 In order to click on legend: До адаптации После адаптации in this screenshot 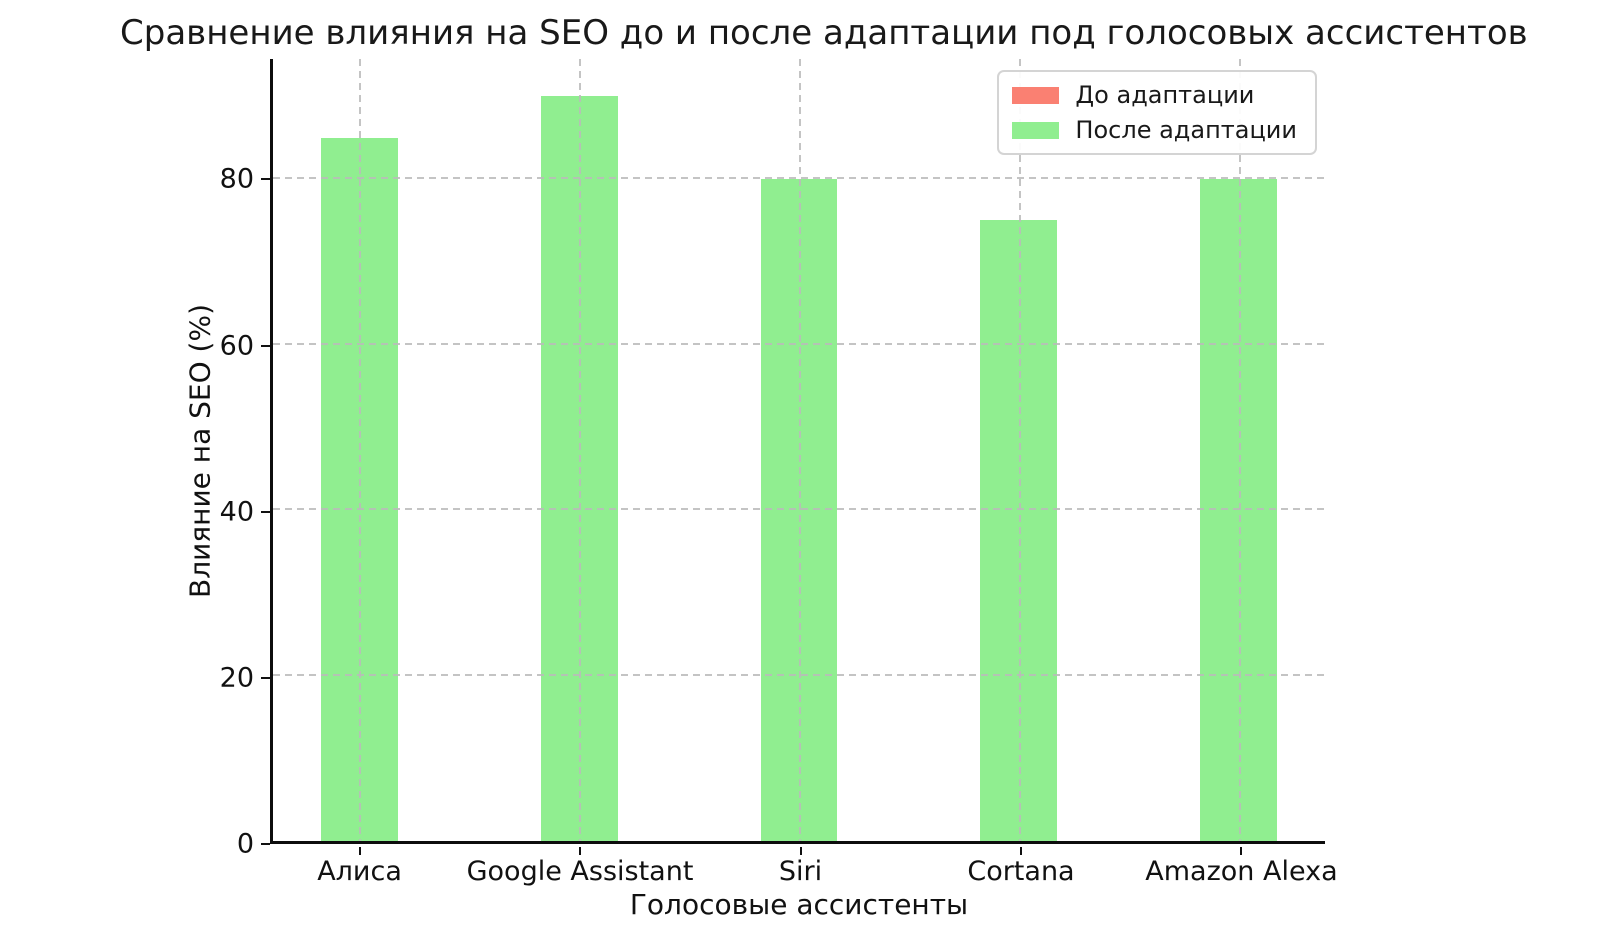, I will do `click(1157, 112)`.